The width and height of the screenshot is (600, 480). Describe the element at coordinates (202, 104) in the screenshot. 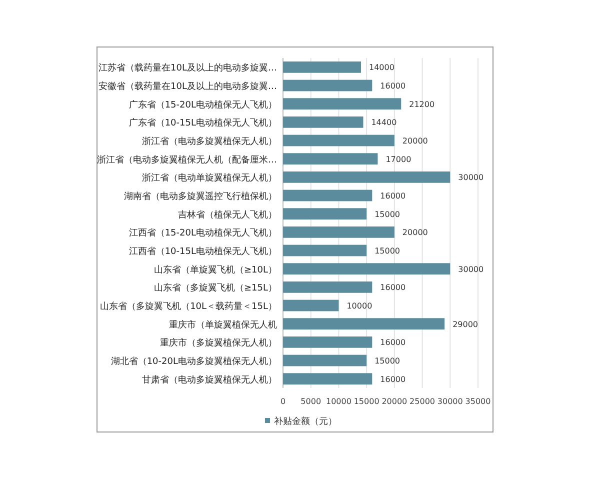

I see `y-tick-label: 广东省（15-20L电动植保无人飞机）` at that location.